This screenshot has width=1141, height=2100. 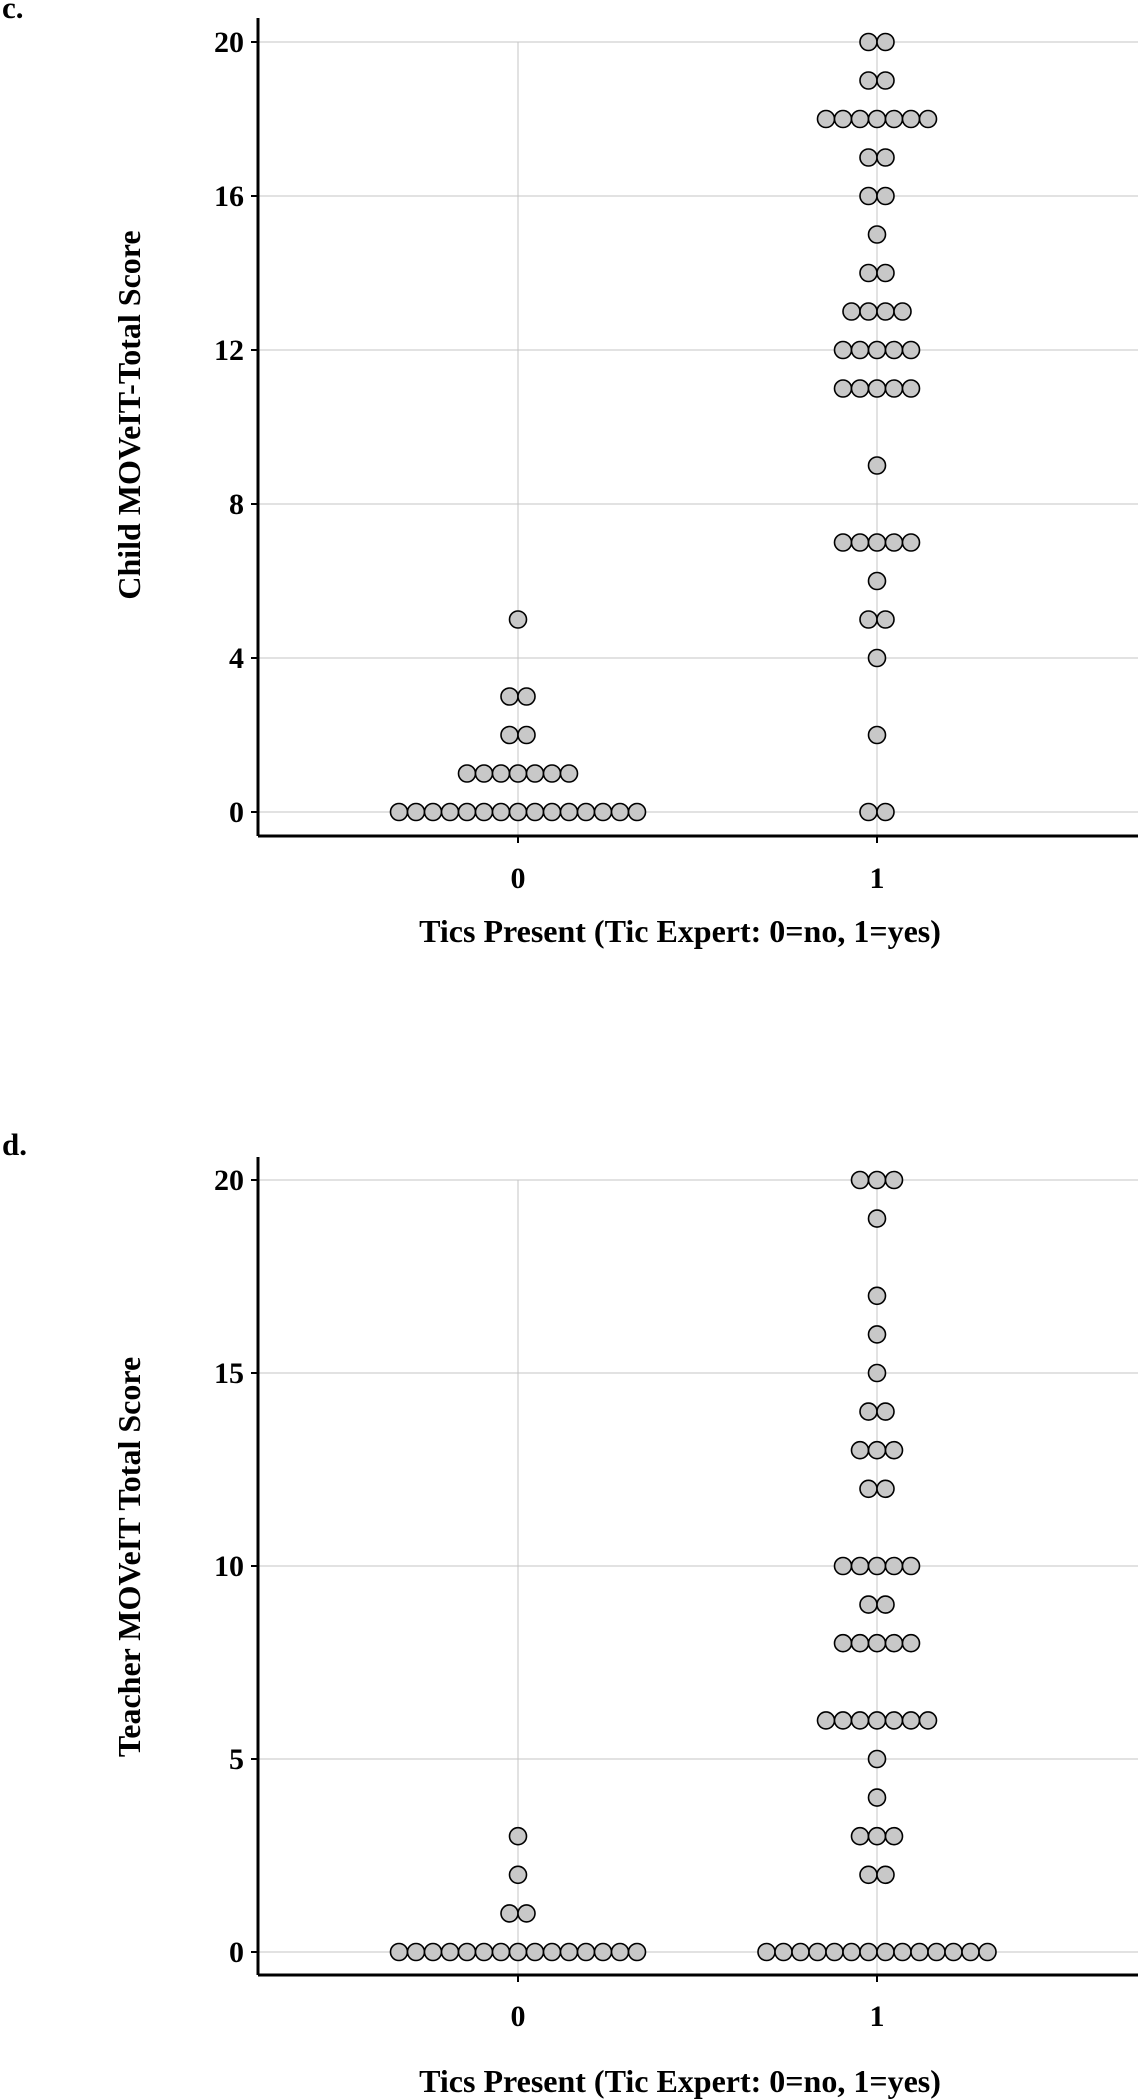 What do you see at coordinates (13, 12) in the screenshot?
I see `panel-label: c.` at bounding box center [13, 12].